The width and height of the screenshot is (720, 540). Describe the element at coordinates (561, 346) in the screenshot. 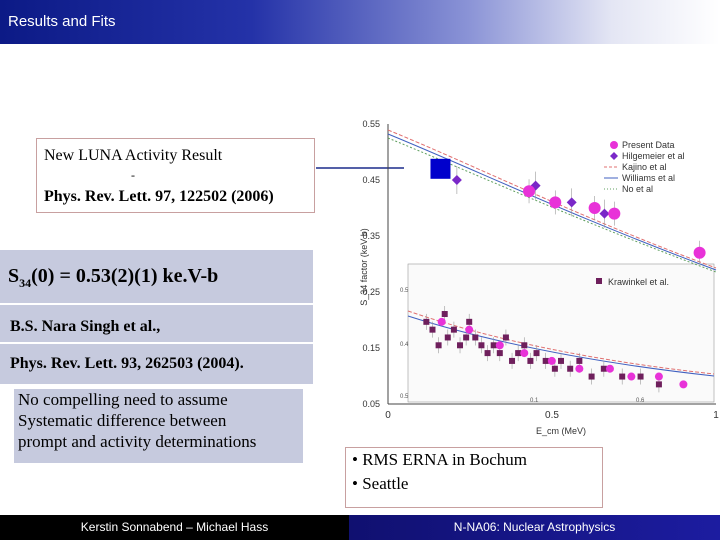

I see `inset-fit-blue` at that location.